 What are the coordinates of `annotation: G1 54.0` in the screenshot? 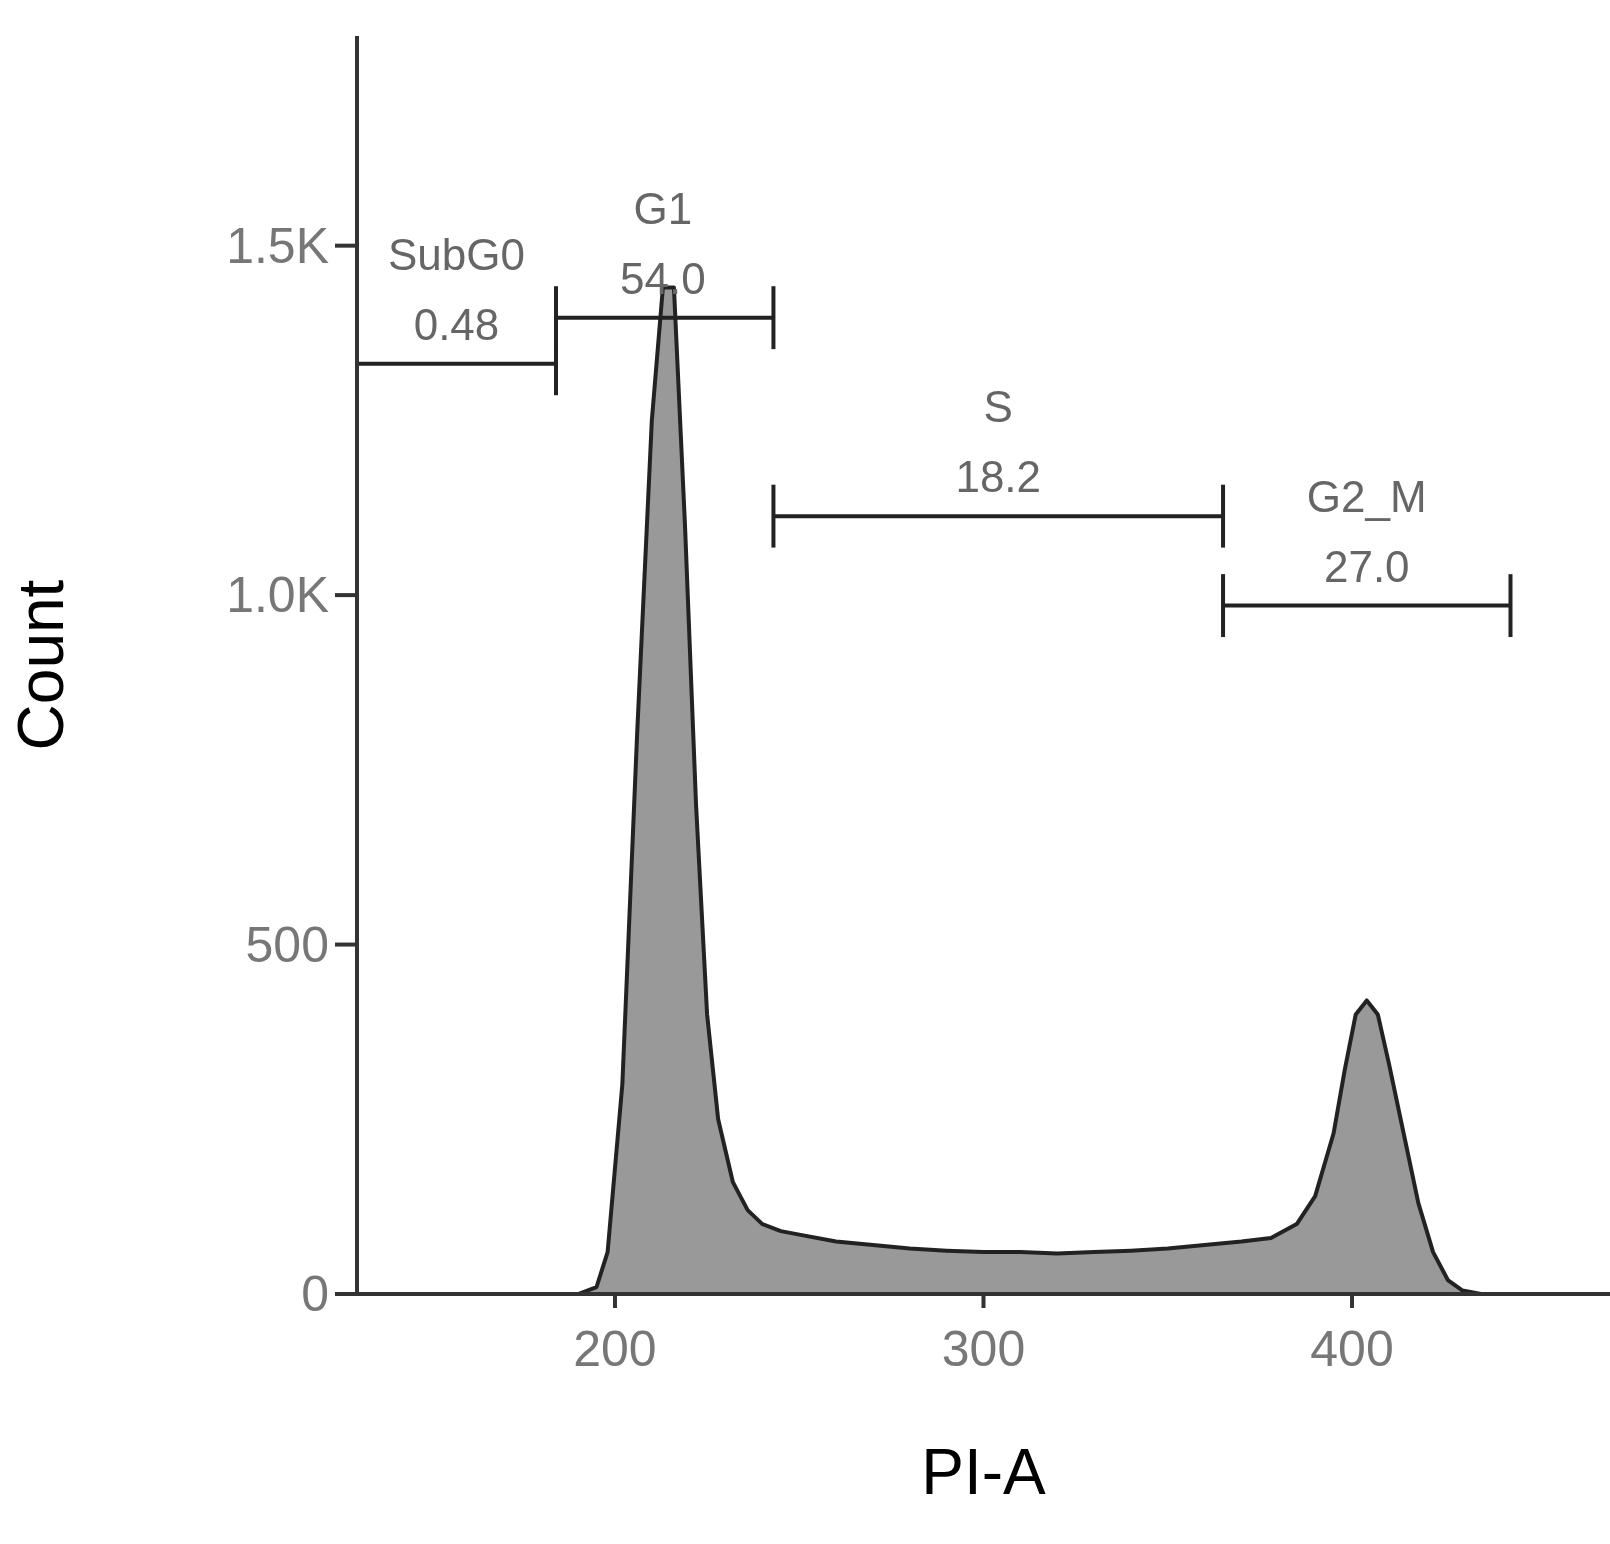 It's located at (663, 243).